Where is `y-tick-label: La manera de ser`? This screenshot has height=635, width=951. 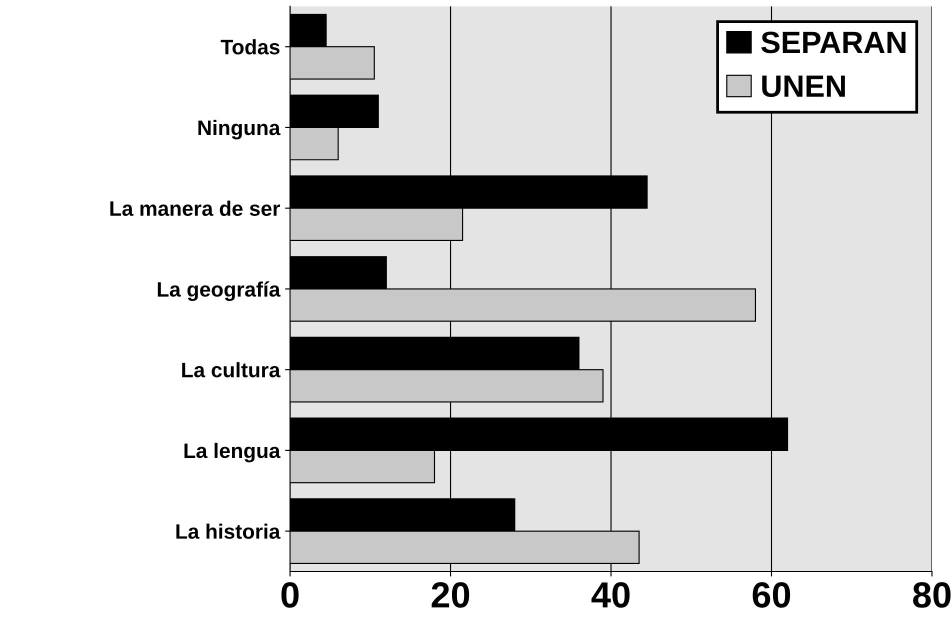
y-tick-label: La manera de ser is located at coordinates (195, 208).